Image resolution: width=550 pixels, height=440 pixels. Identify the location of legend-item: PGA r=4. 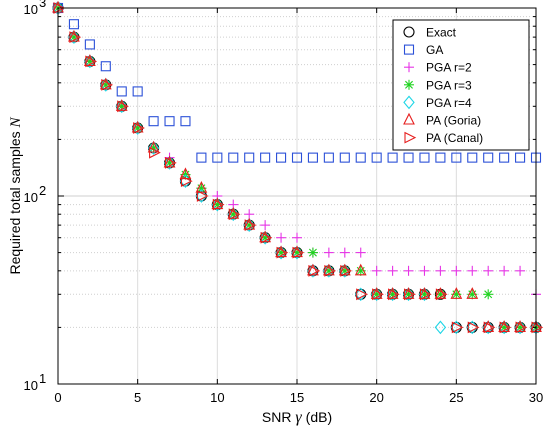
(437, 102).